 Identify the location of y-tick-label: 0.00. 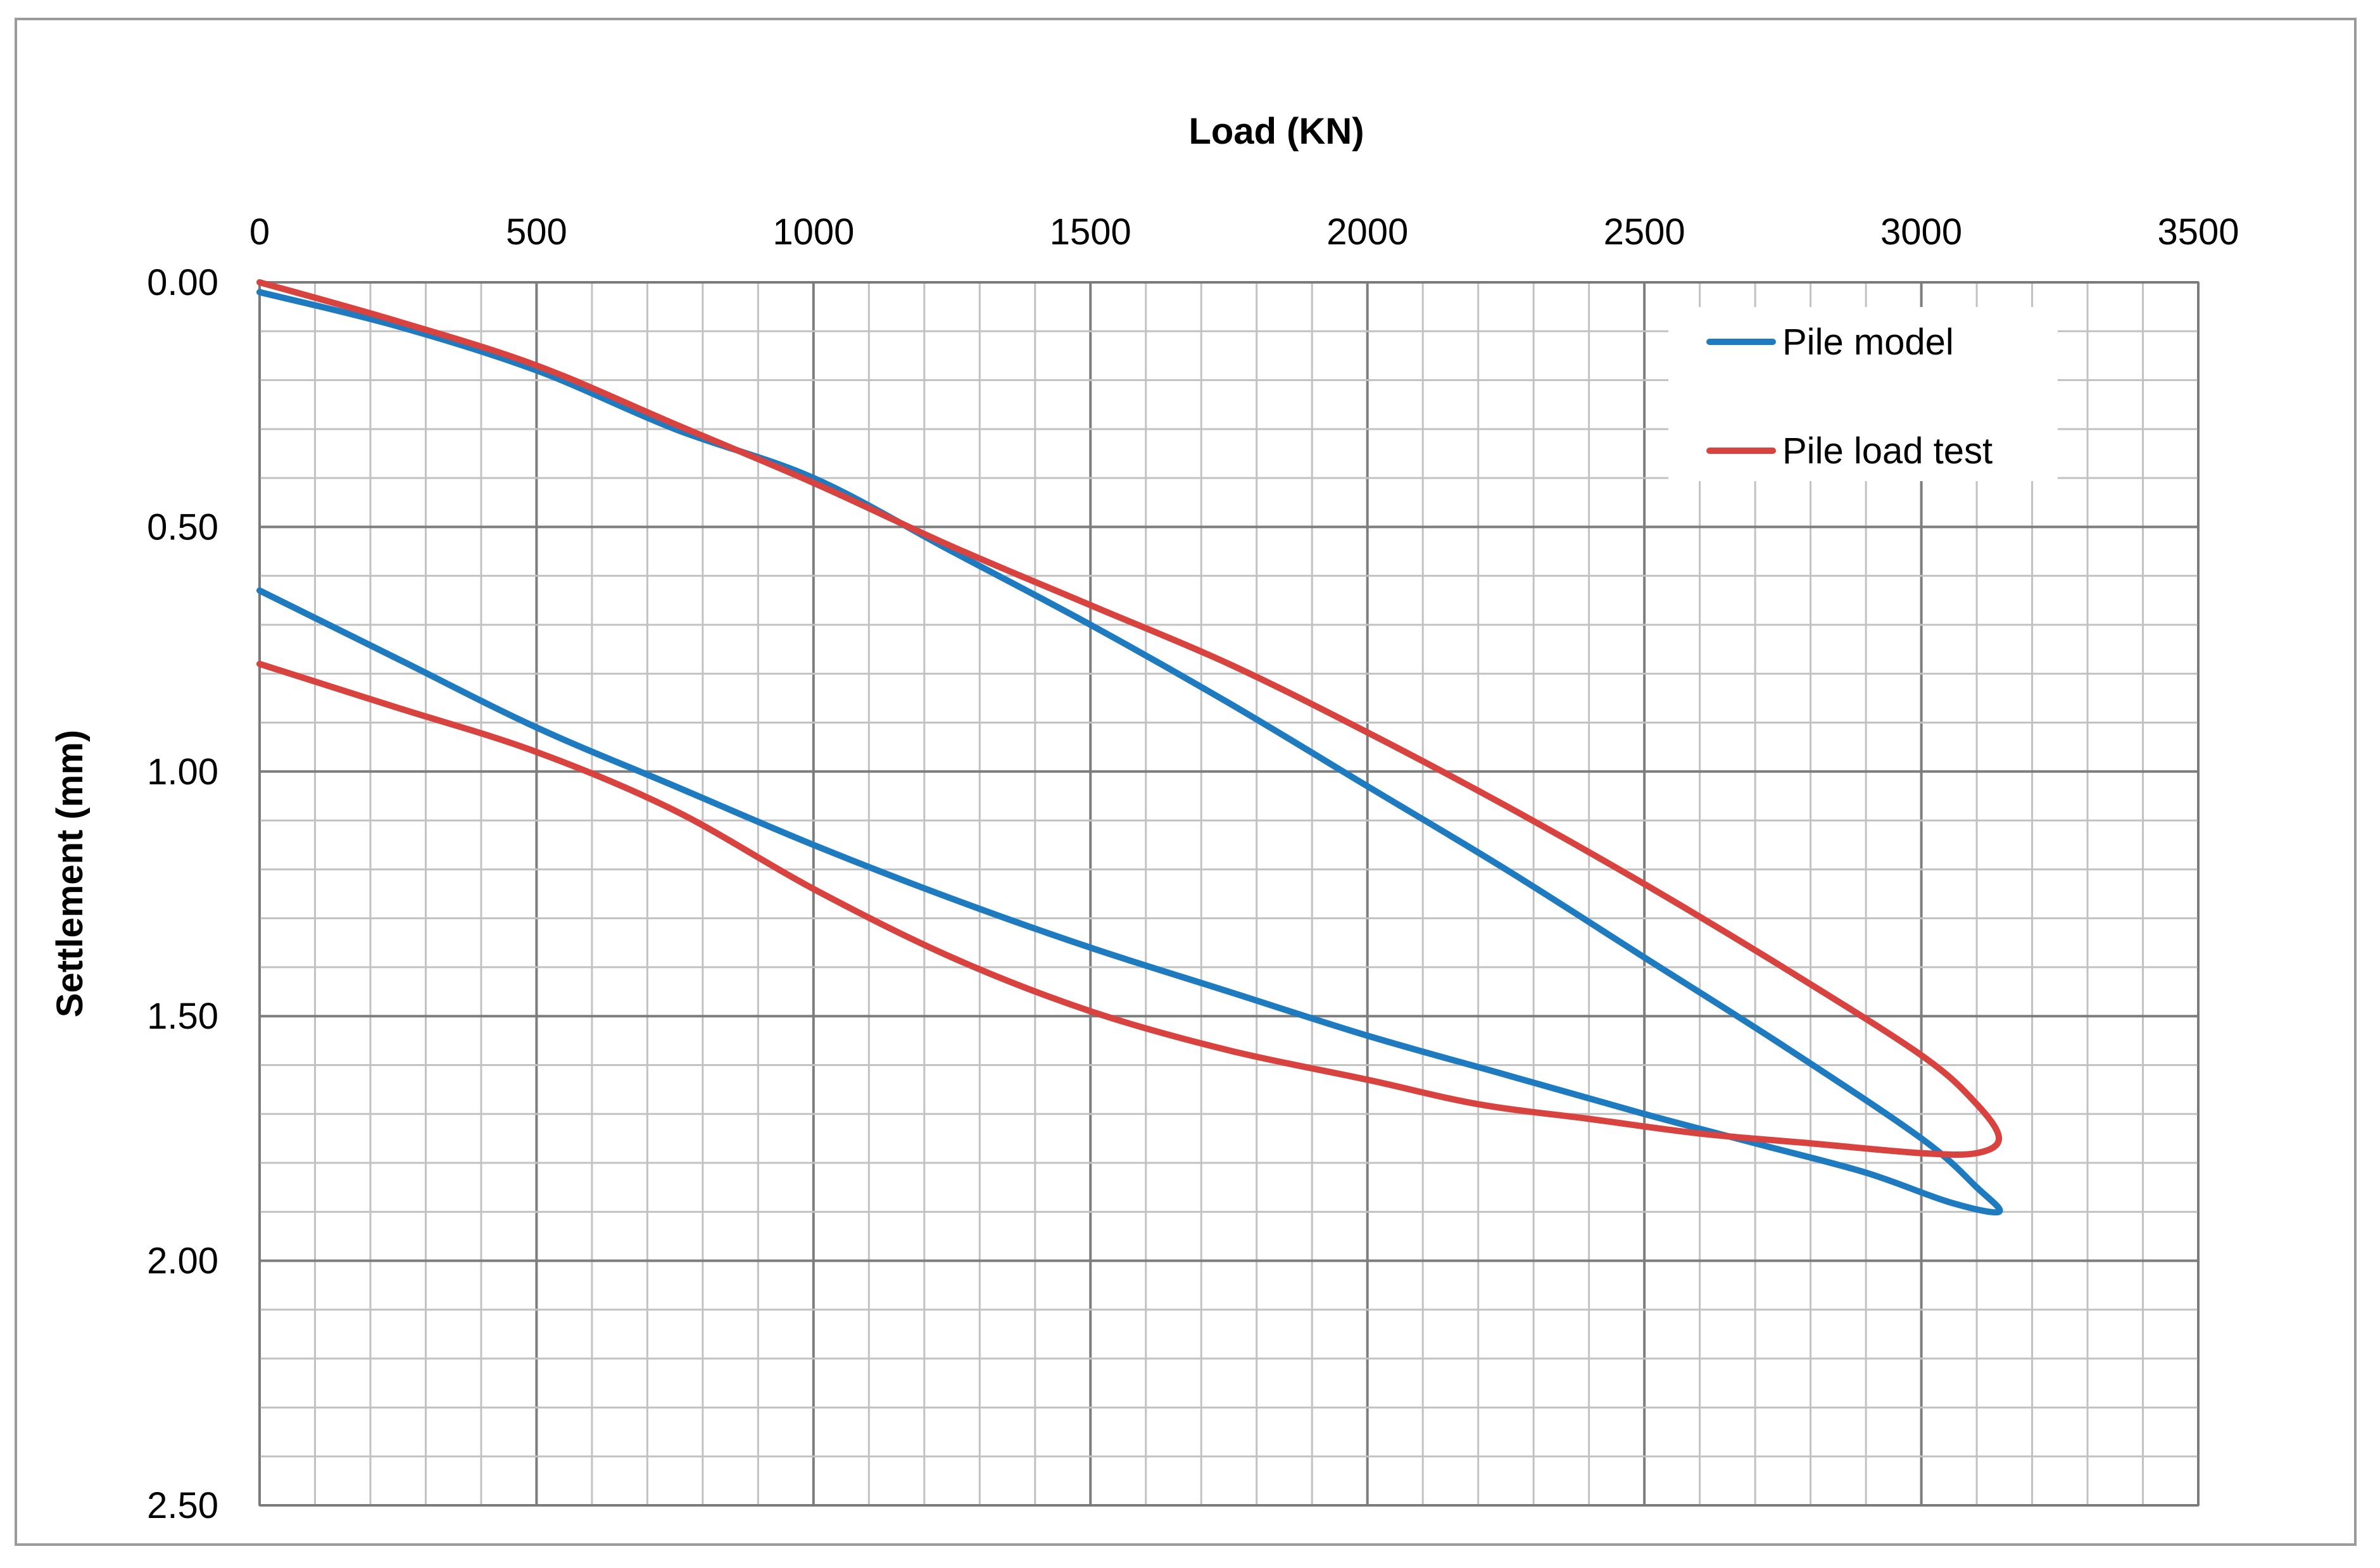
(182, 282).